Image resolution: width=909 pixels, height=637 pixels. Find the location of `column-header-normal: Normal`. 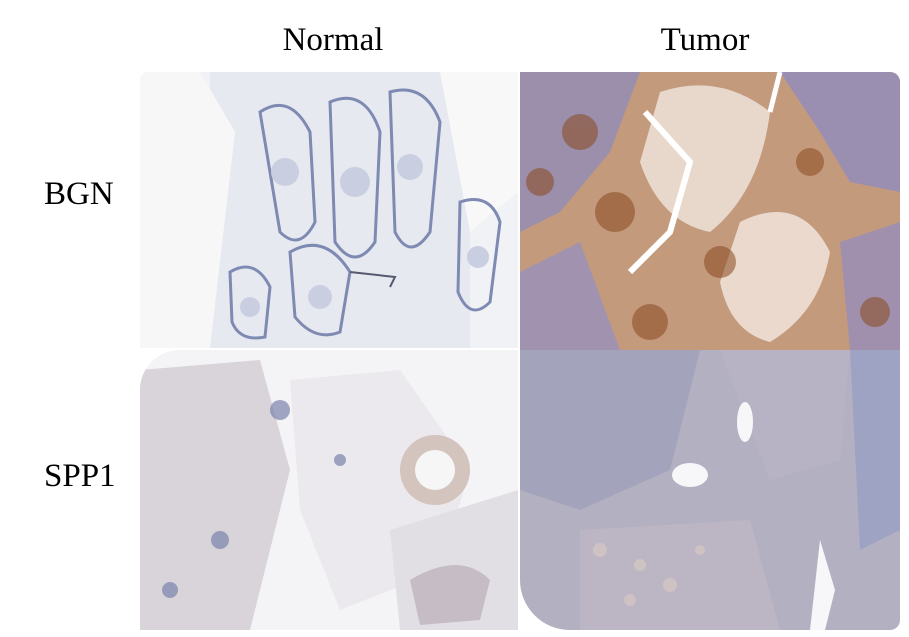

column-header-normal: Normal is located at coordinates (333, 40).